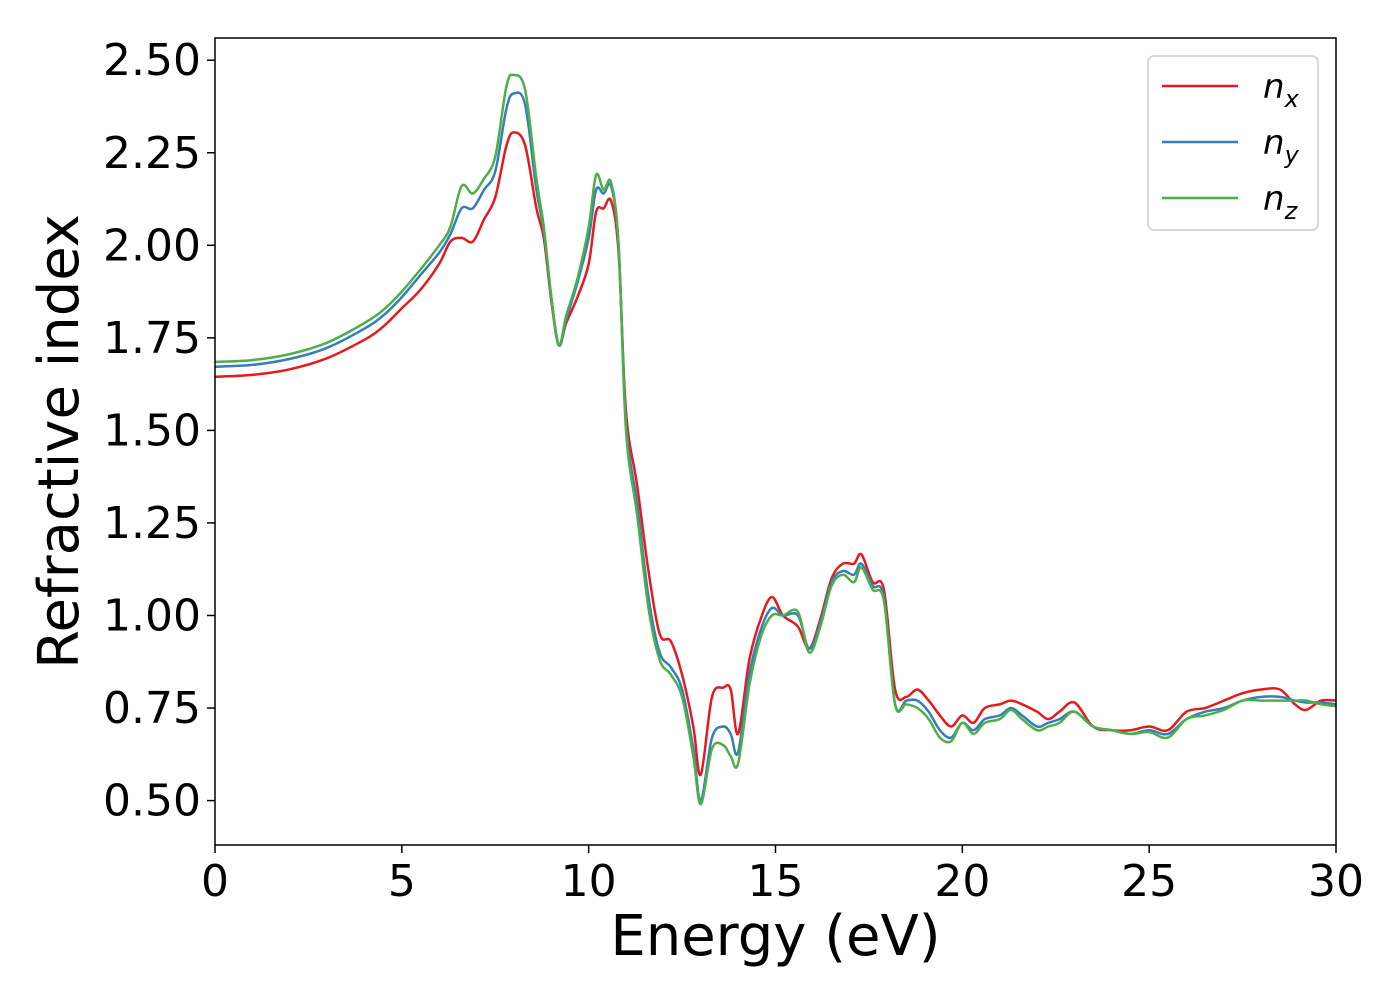 The height and width of the screenshot is (1000, 1400). Describe the element at coordinates (152, 245) in the screenshot. I see `y-tick-label: 2.00` at that location.